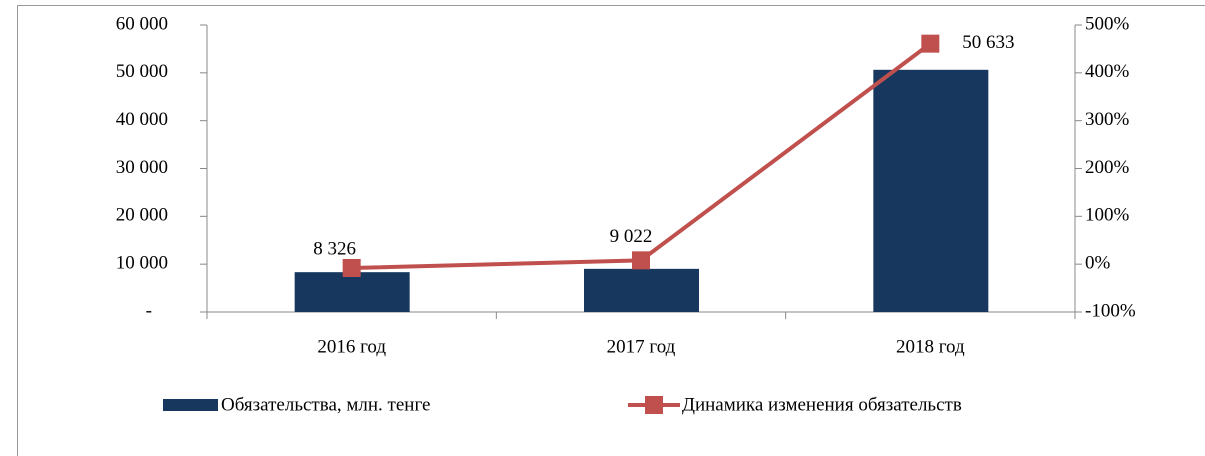  I want to click on y-tick-label: 30 000, so click(142, 167).